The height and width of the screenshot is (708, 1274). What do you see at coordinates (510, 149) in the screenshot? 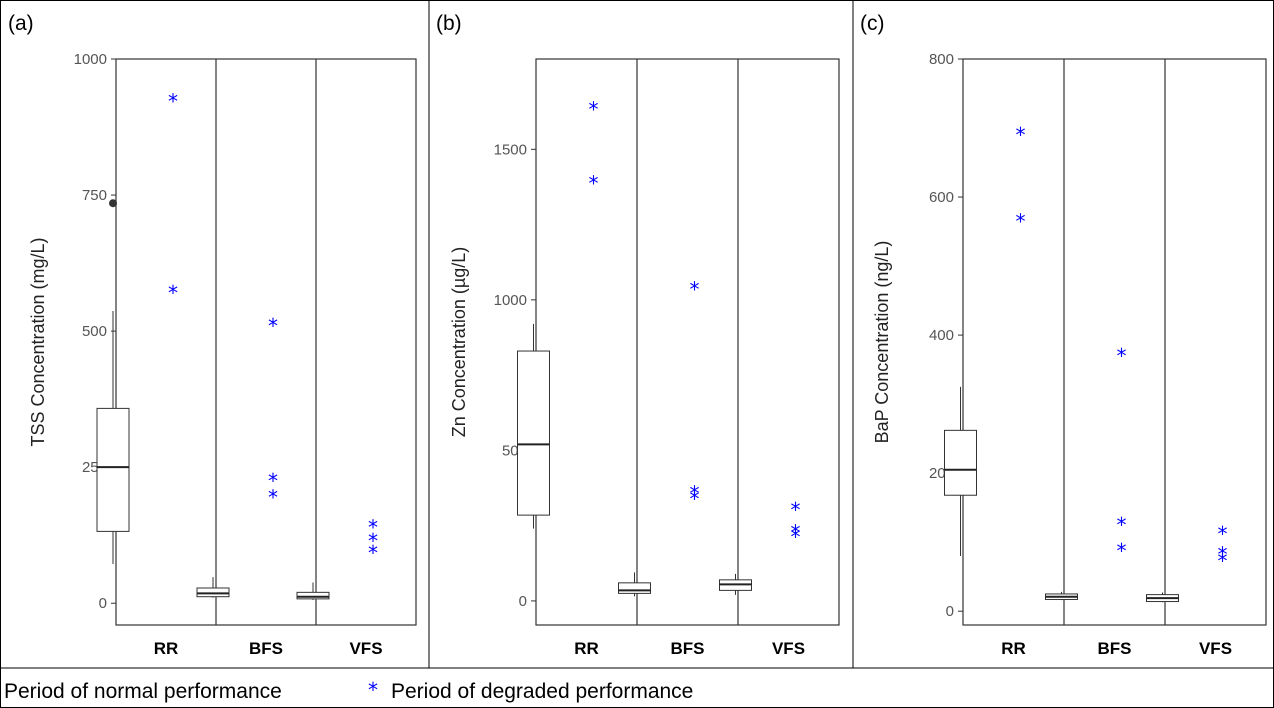
I see `y-tick-label: 1500` at bounding box center [510, 149].